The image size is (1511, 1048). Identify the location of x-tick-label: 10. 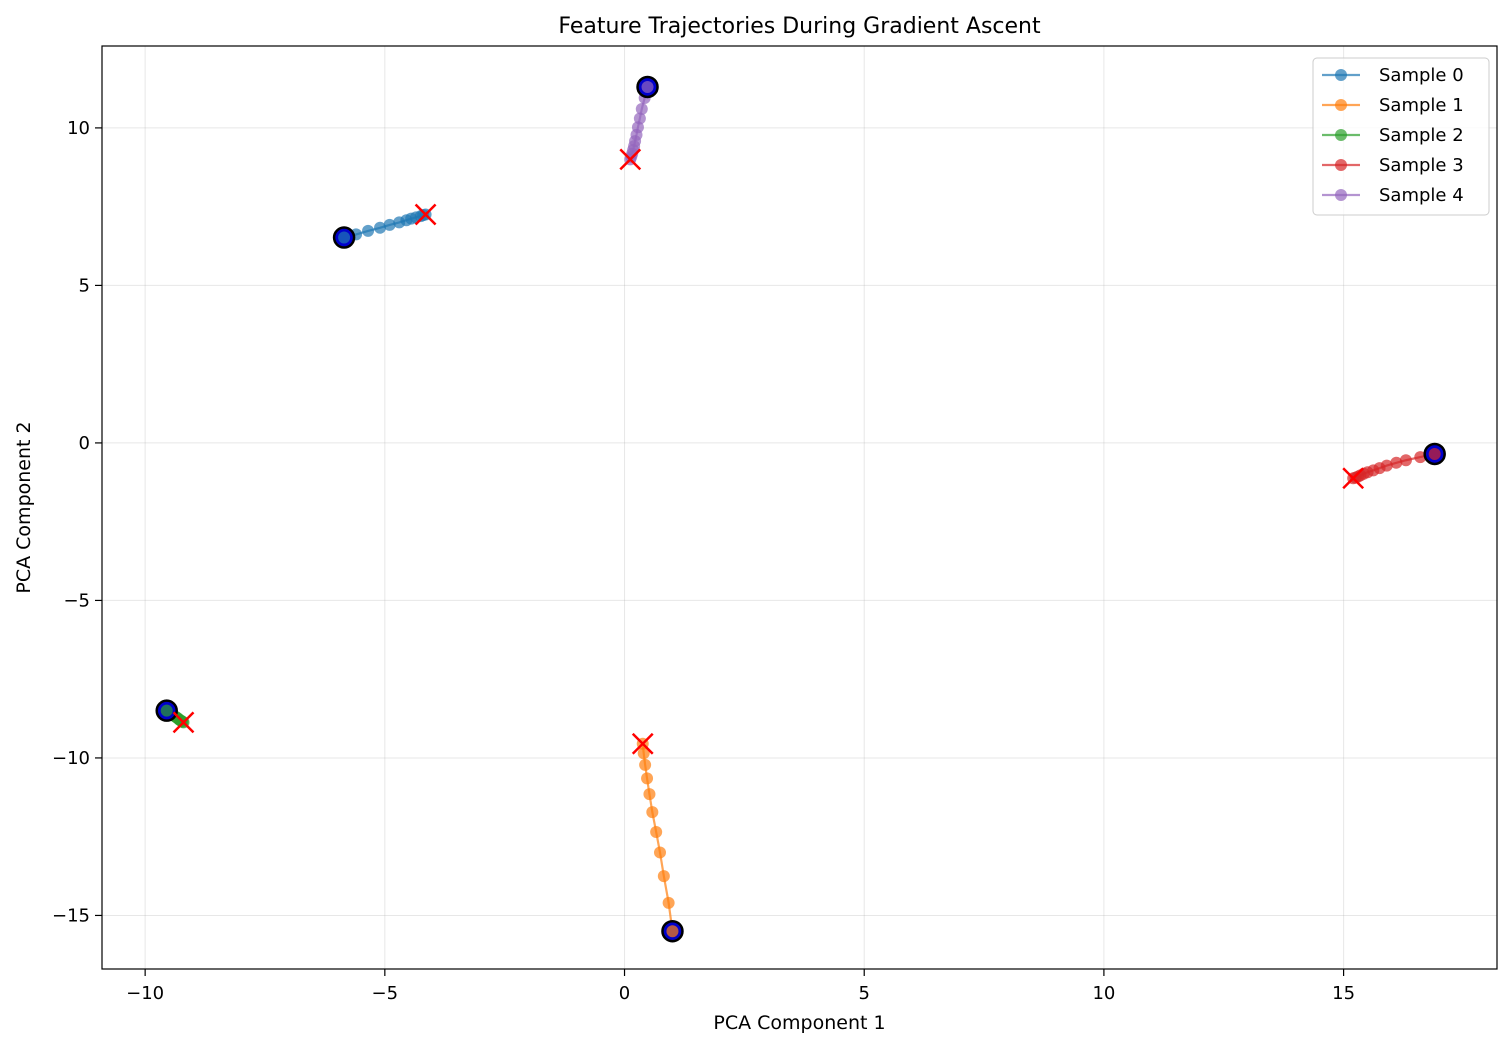
(1103, 993).